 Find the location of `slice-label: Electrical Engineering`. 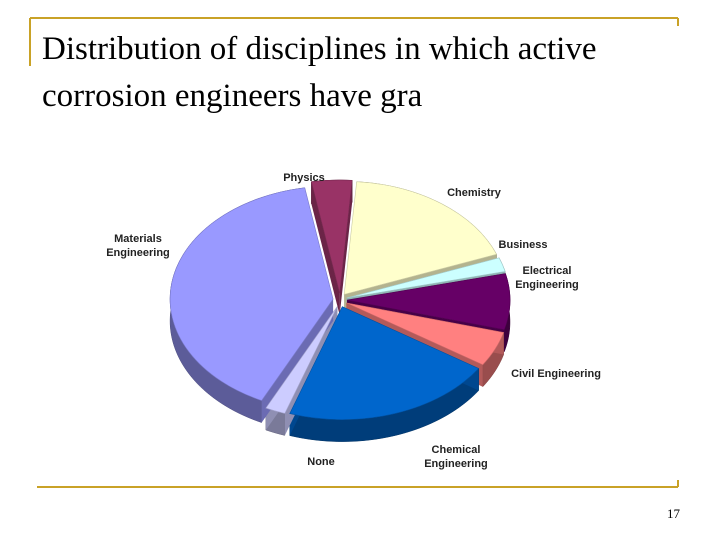

slice-label: Electrical Engineering is located at coordinates (547, 278).